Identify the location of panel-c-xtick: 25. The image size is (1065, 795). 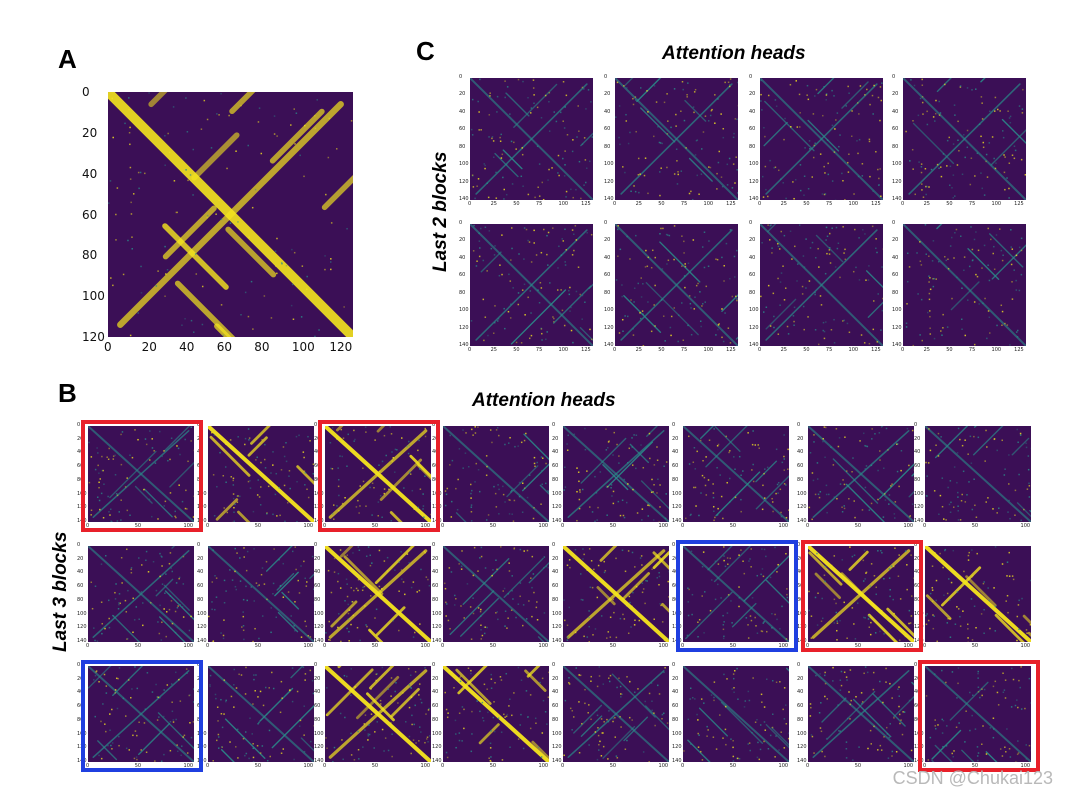
(783, 204).